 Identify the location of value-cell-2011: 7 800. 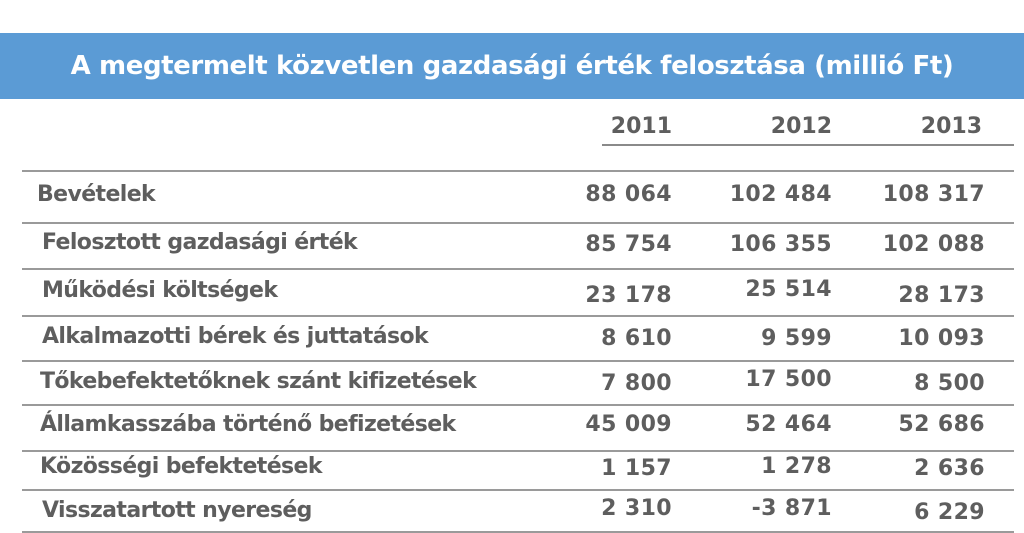
(636, 383).